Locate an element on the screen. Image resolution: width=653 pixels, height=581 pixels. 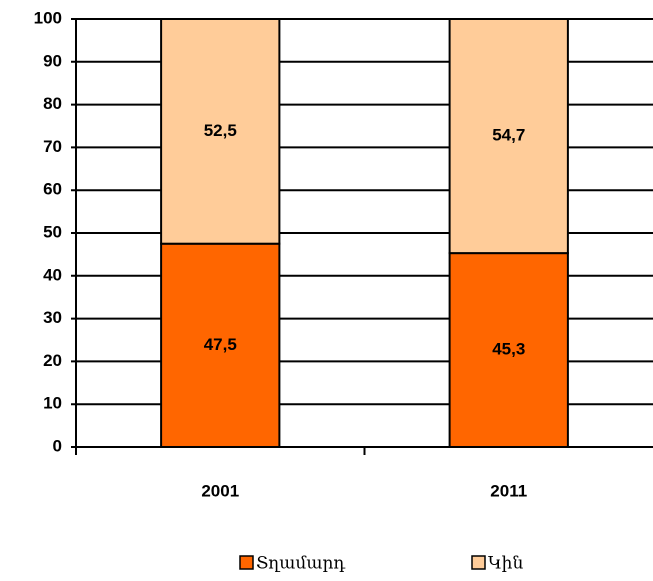
y-tick-label: 60 is located at coordinates (52, 189).